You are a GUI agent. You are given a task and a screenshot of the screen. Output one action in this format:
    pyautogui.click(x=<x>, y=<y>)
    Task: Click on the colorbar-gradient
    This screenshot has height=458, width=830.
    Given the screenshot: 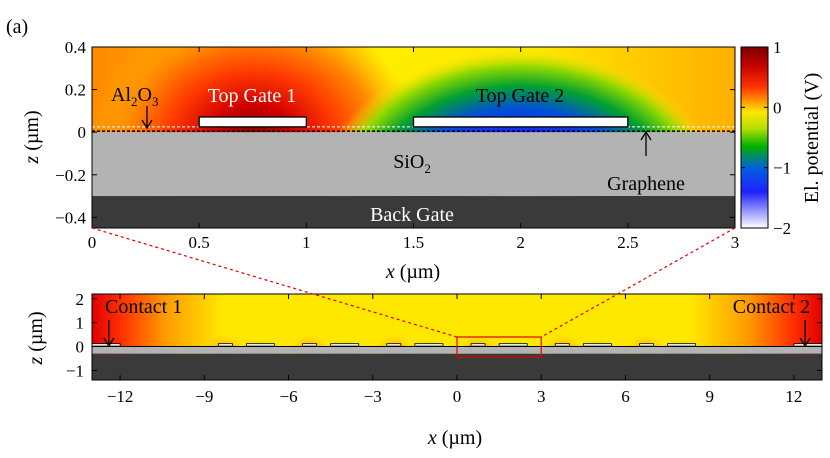 What is the action you would take?
    pyautogui.click(x=754, y=137)
    